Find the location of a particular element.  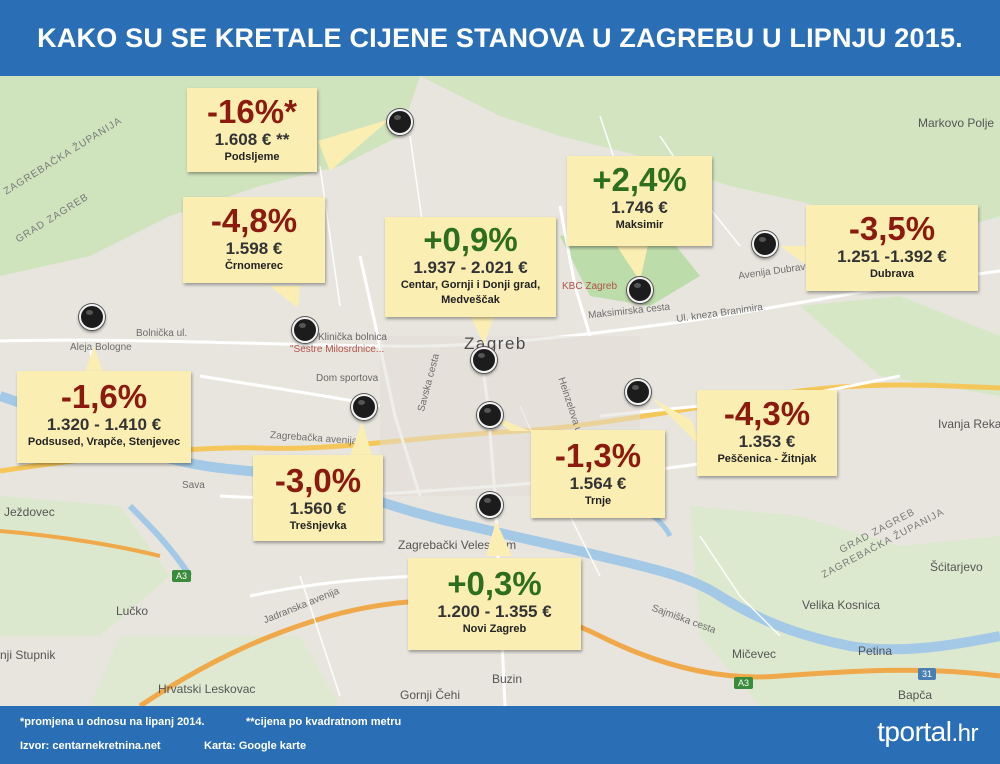

map-pin-icon-podsljeme is located at coordinates (400, 122).